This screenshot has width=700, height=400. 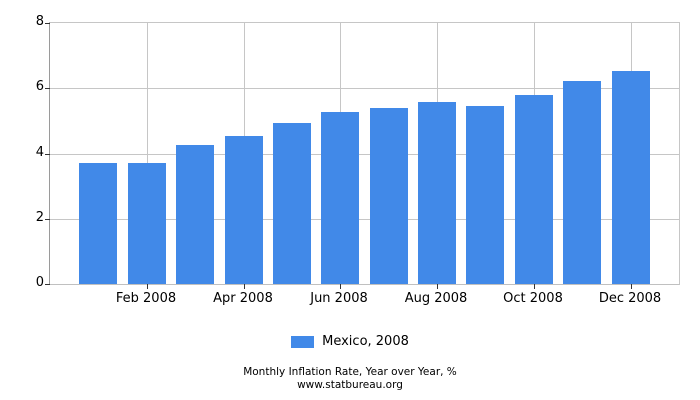 I want to click on y-axis-label: 2, so click(x=39, y=217).